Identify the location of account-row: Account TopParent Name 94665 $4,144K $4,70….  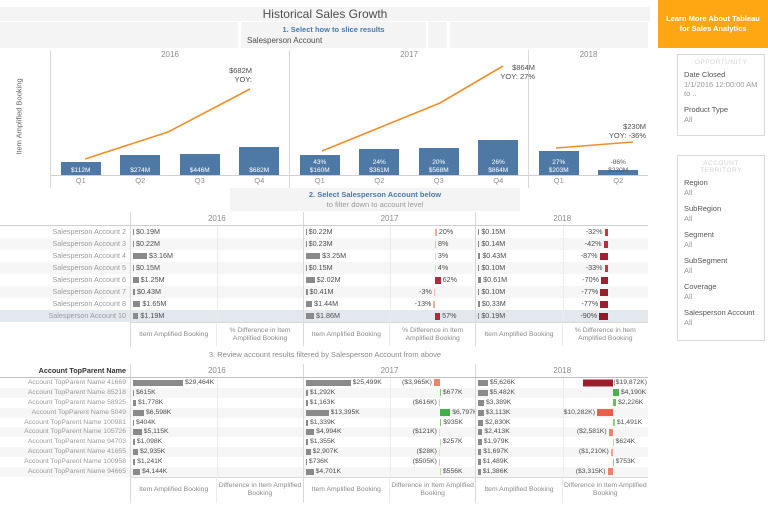
(324, 472).